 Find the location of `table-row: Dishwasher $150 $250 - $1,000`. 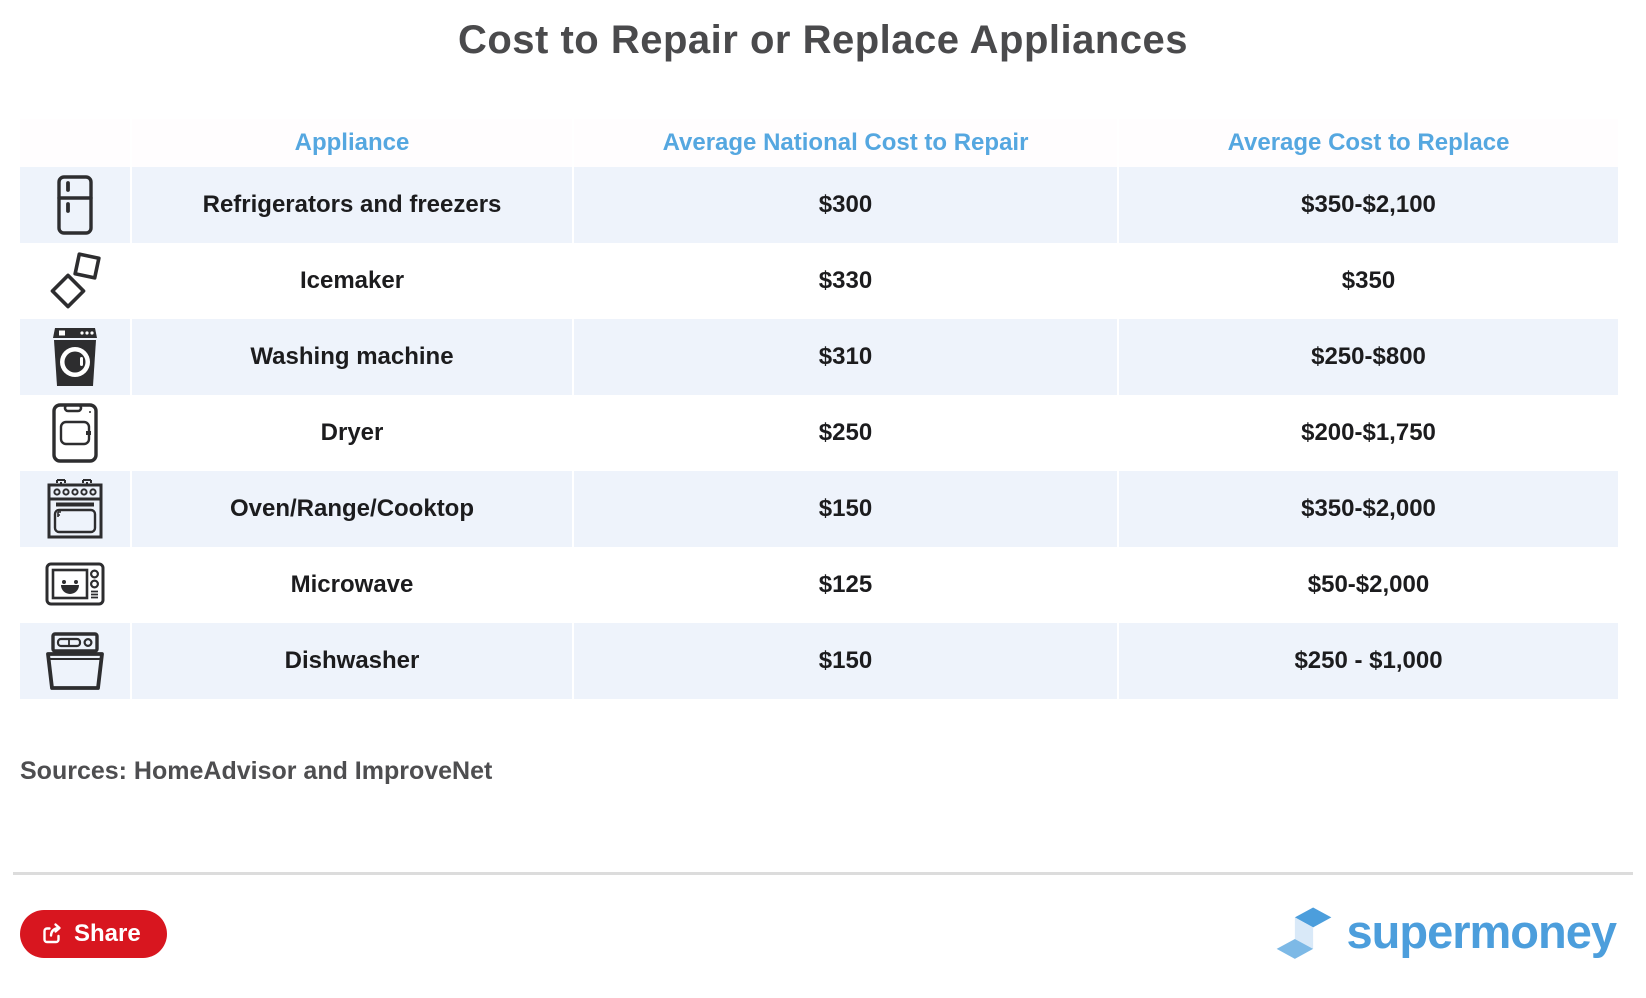

table-row: Dishwasher $150 $250 - $1,000 is located at coordinates (823, 661).